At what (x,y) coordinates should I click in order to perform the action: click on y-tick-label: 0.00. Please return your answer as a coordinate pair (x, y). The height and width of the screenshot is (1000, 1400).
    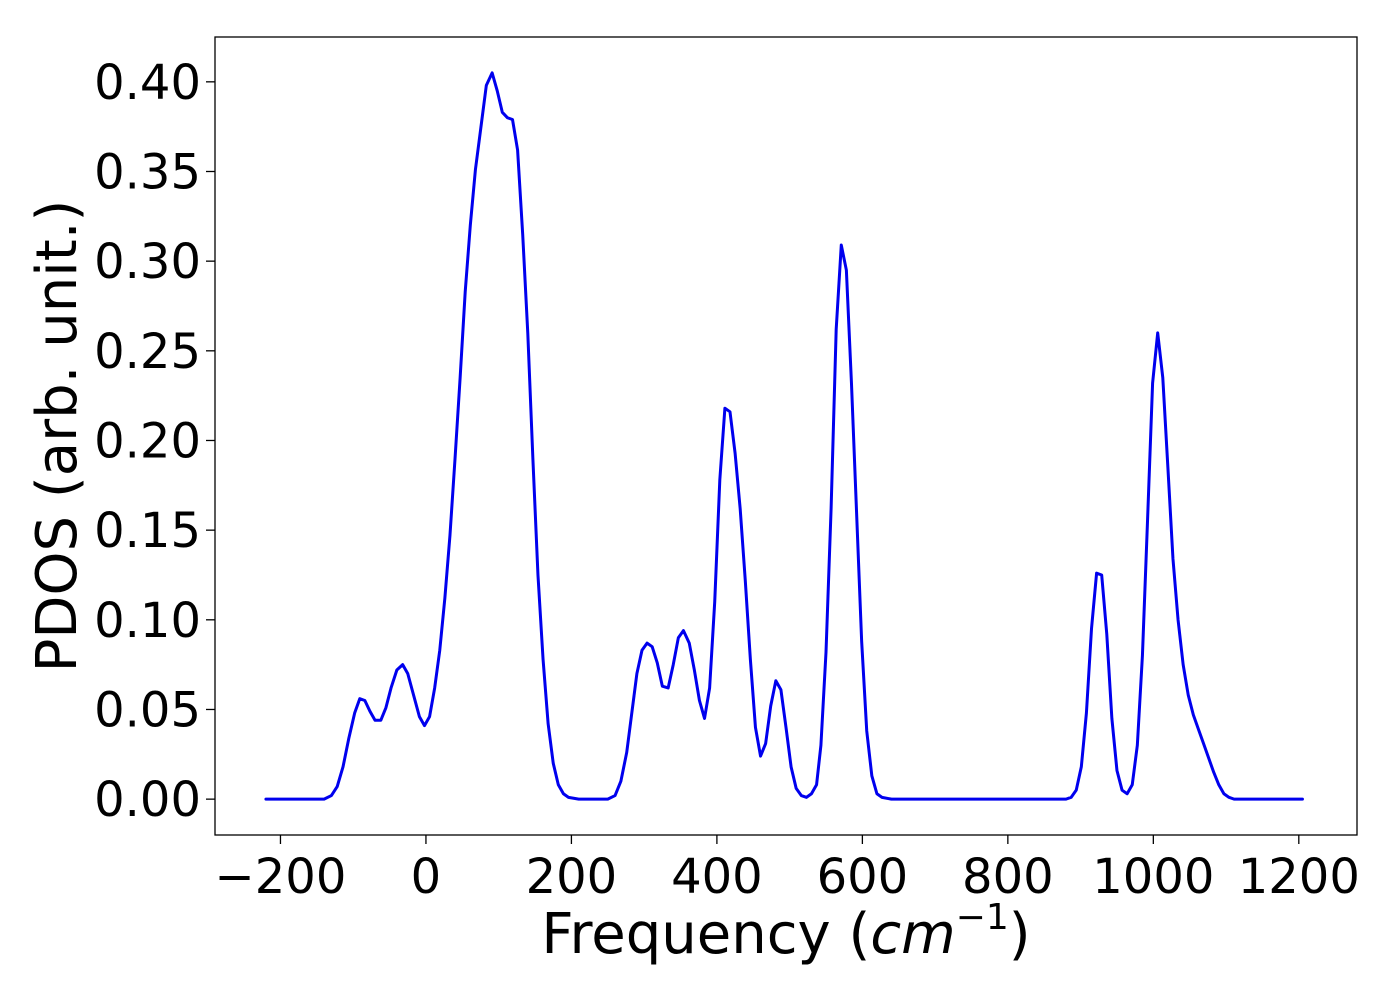
    Looking at the image, I should click on (147, 800).